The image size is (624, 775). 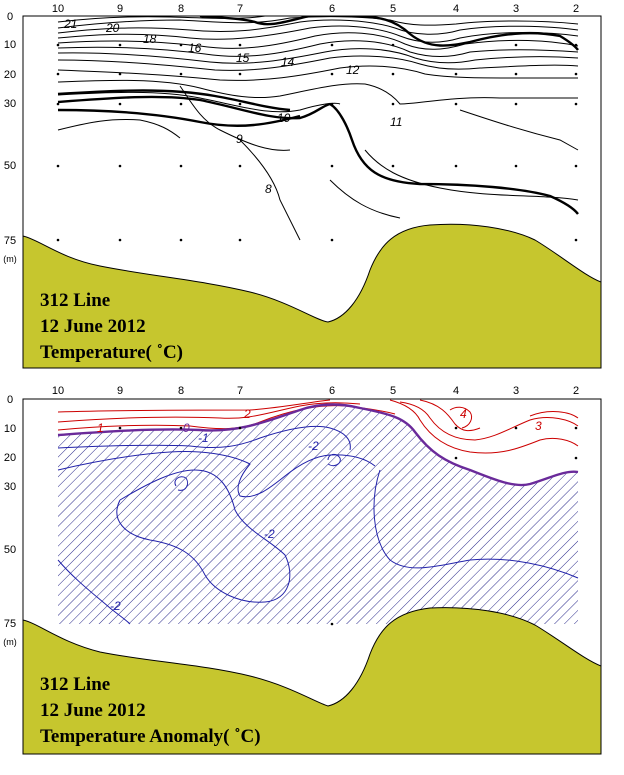 What do you see at coordinates (393, 9) in the screenshot?
I see `x-tick: 5` at bounding box center [393, 9].